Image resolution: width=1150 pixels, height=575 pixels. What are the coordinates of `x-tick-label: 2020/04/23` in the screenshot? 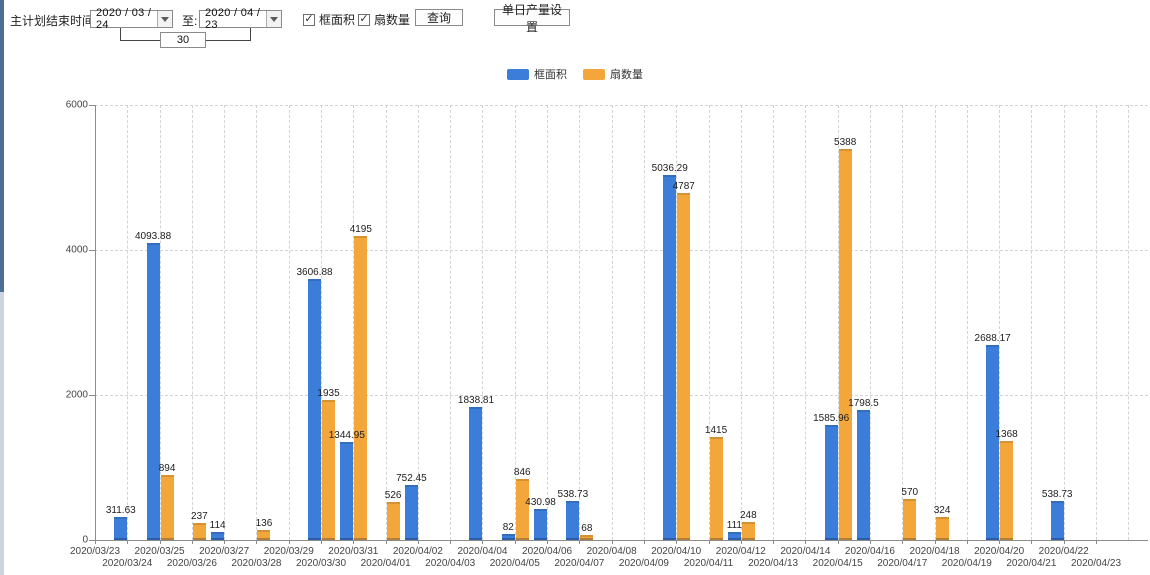 It's located at (1096, 563).